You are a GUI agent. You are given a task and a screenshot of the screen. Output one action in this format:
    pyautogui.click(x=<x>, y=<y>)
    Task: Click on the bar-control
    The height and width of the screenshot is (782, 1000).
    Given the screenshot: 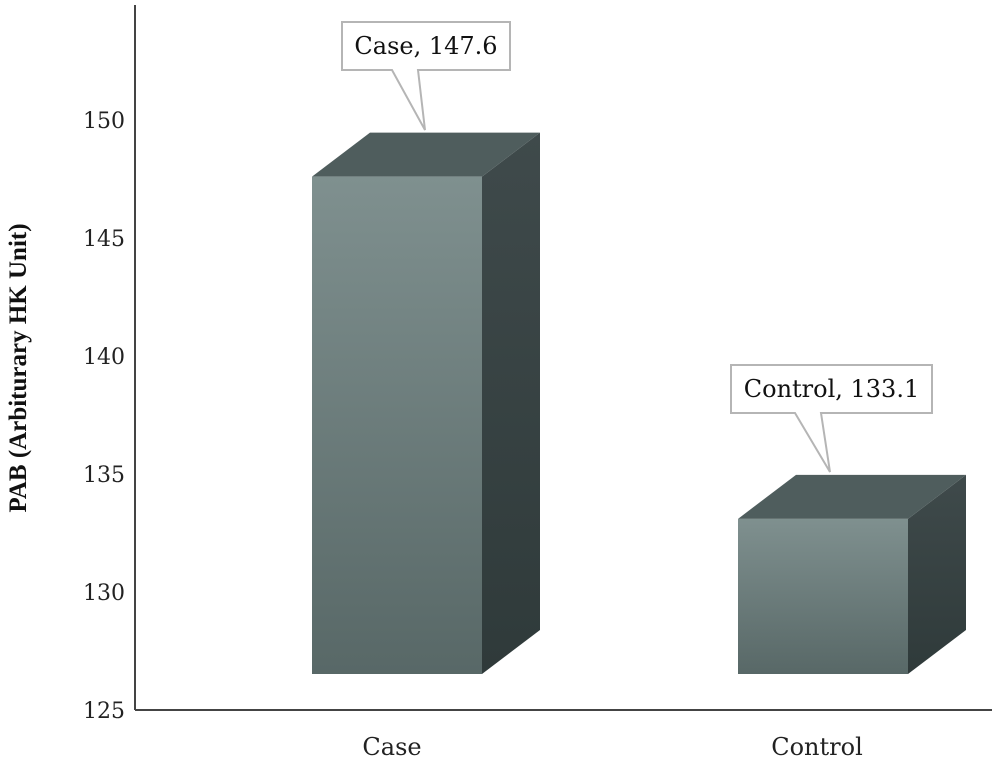 What is the action you would take?
    pyautogui.click(x=852, y=574)
    